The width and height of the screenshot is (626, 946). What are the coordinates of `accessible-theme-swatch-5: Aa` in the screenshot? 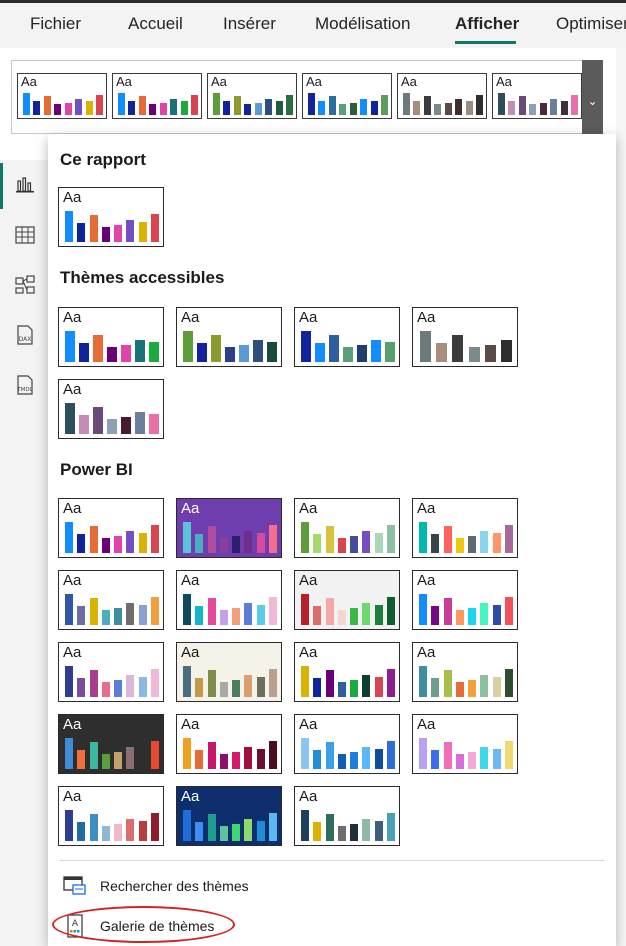 It's located at (111, 409).